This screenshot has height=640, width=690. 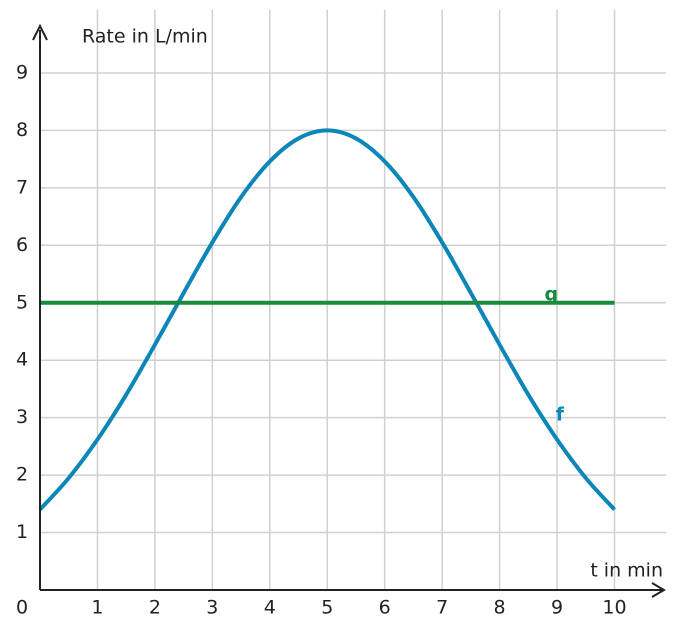 What do you see at coordinates (145, 37) in the screenshot?
I see `y-axis-label: Rate in L/min` at bounding box center [145, 37].